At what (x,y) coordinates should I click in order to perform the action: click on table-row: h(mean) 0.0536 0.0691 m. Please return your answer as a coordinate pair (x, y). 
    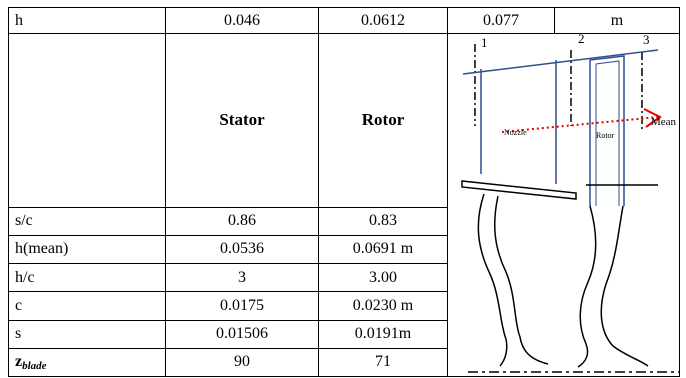
    Looking at the image, I should click on (344, 249).